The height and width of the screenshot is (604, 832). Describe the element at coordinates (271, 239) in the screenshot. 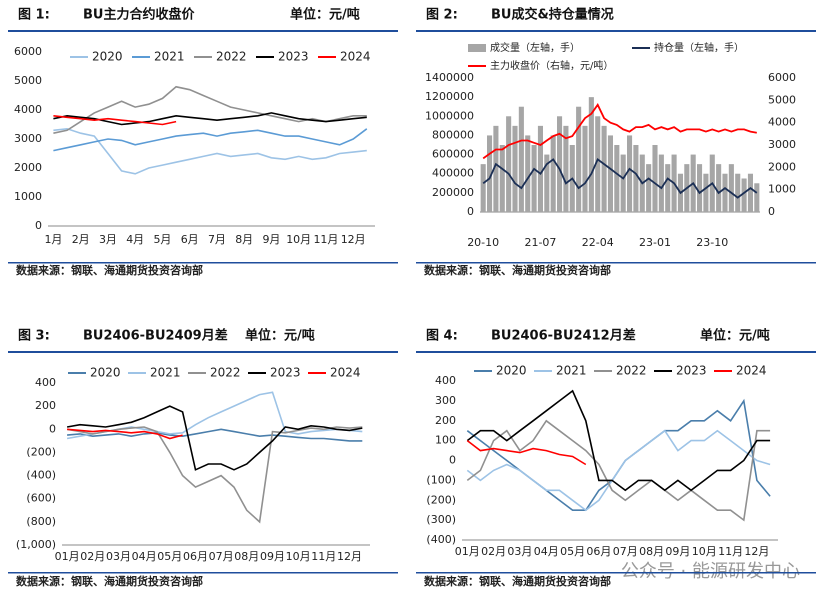

I see `x-tick-label: 9月` at that location.